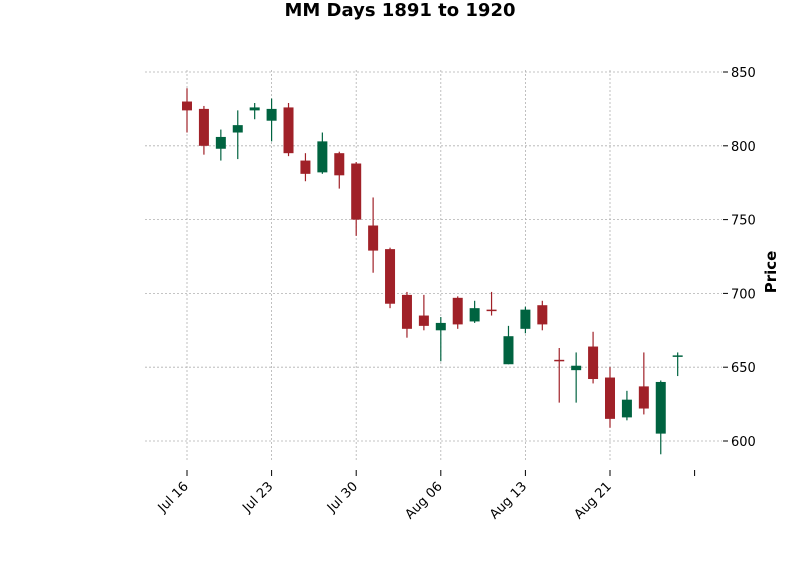  What do you see at coordinates (743, 221) in the screenshot?
I see `y-tick-label: 750` at bounding box center [743, 221].